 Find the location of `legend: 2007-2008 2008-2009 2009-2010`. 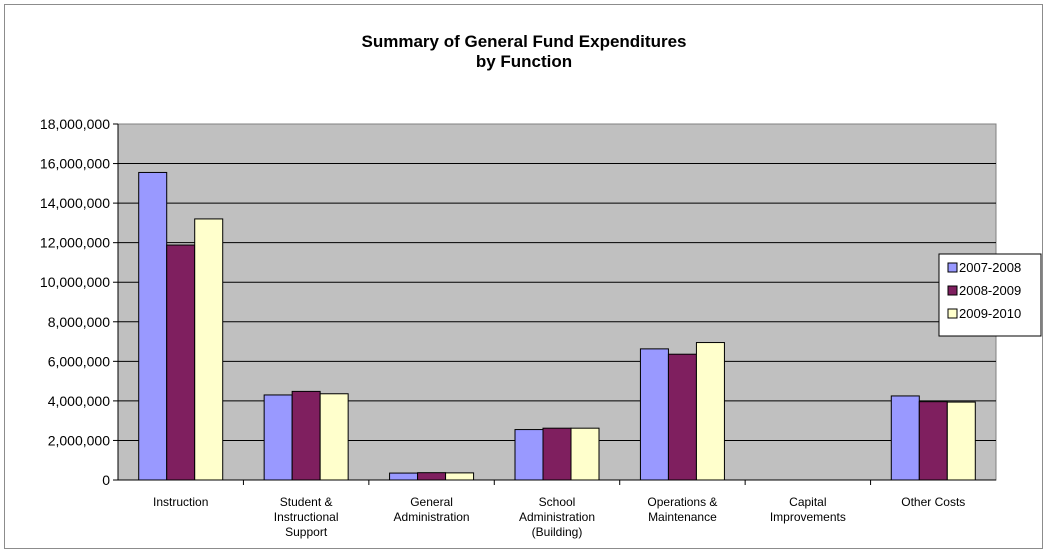

legend: 2007-2008 2008-2009 2009-2010 is located at coordinates (990, 295).